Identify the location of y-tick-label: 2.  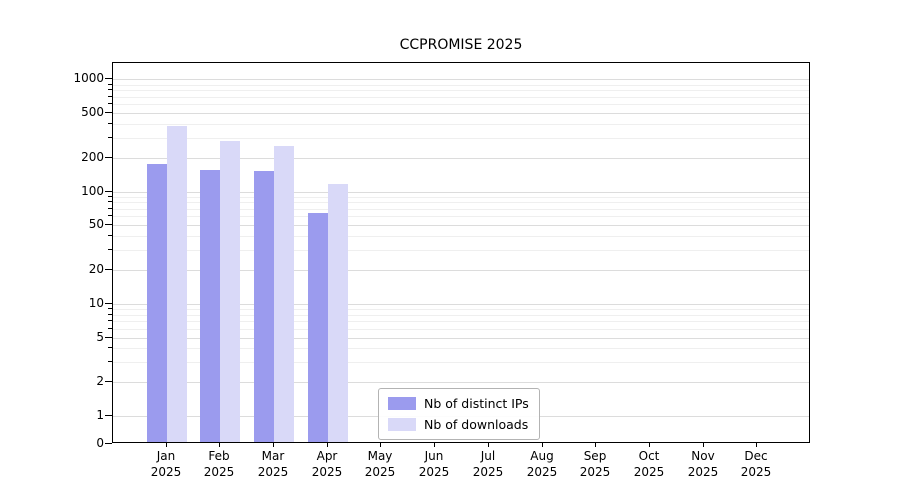
(100, 381).